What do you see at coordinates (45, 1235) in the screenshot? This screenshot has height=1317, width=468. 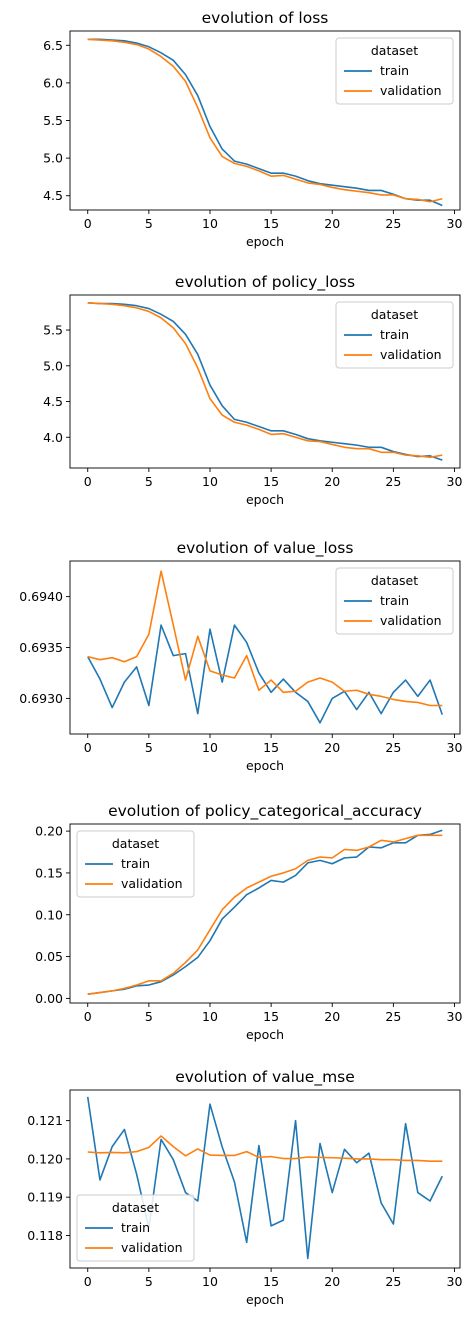 I see `y-tick-label: 0.118` at bounding box center [45, 1235].